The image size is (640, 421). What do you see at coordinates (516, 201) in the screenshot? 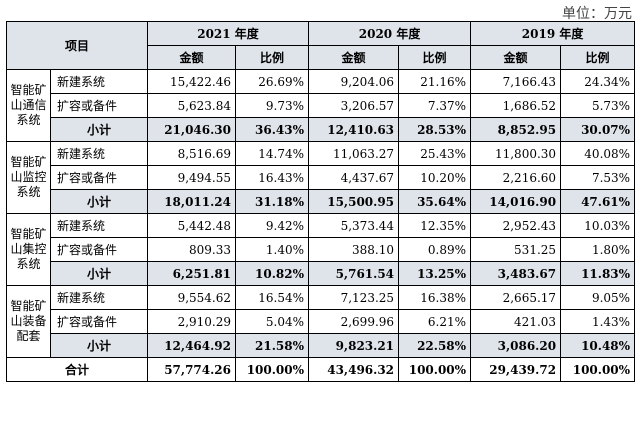
I see `amount-cell: 14,016.90` at bounding box center [516, 201].